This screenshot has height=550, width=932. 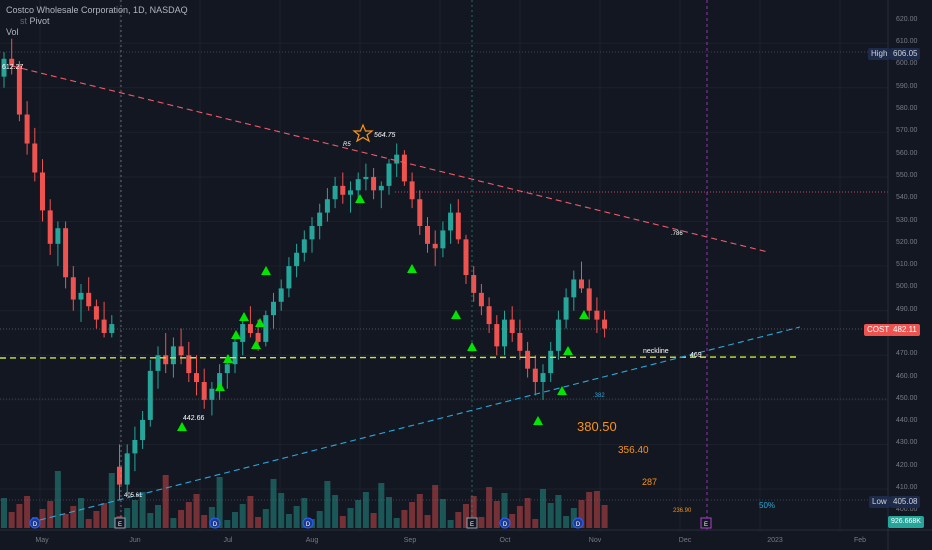 What do you see at coordinates (878, 330) in the screenshot?
I see `symbol-tag: COST` at bounding box center [878, 330].